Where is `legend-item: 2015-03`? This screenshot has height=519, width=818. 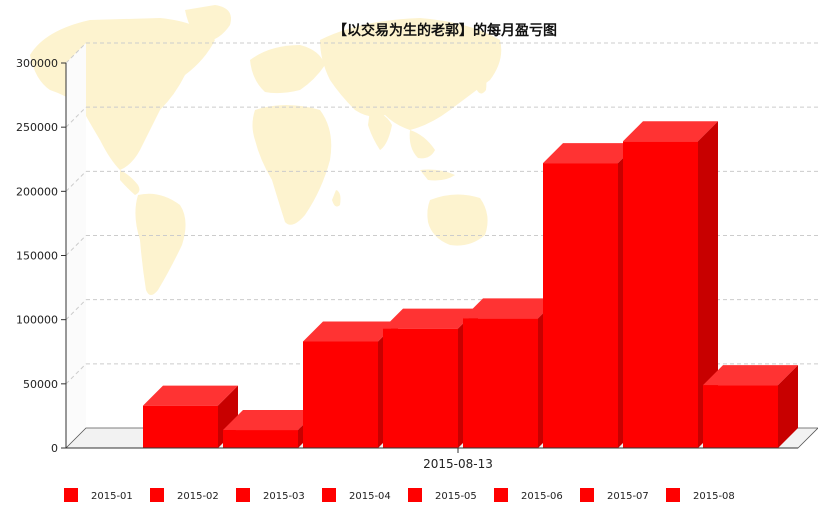 legend-item: 2015-03 is located at coordinates (270, 495).